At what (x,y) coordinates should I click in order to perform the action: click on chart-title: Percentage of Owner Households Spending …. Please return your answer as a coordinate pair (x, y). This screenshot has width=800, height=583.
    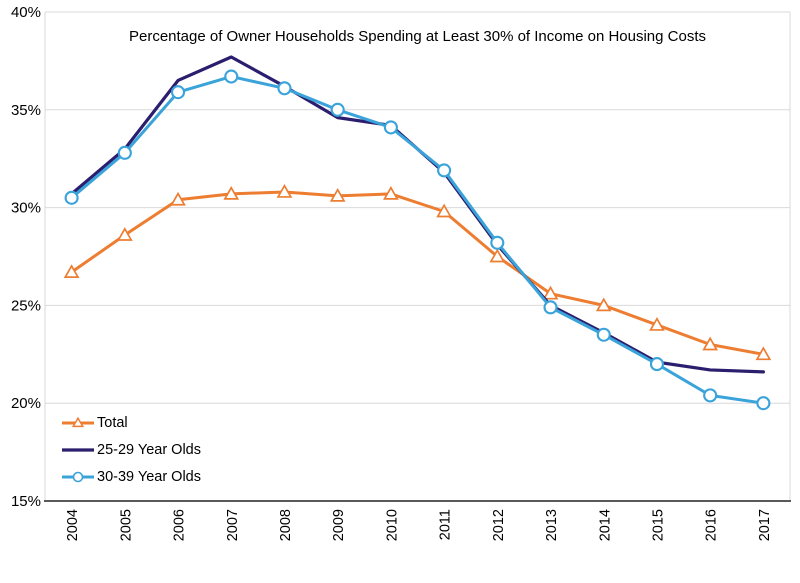
    Looking at the image, I should click on (417, 36).